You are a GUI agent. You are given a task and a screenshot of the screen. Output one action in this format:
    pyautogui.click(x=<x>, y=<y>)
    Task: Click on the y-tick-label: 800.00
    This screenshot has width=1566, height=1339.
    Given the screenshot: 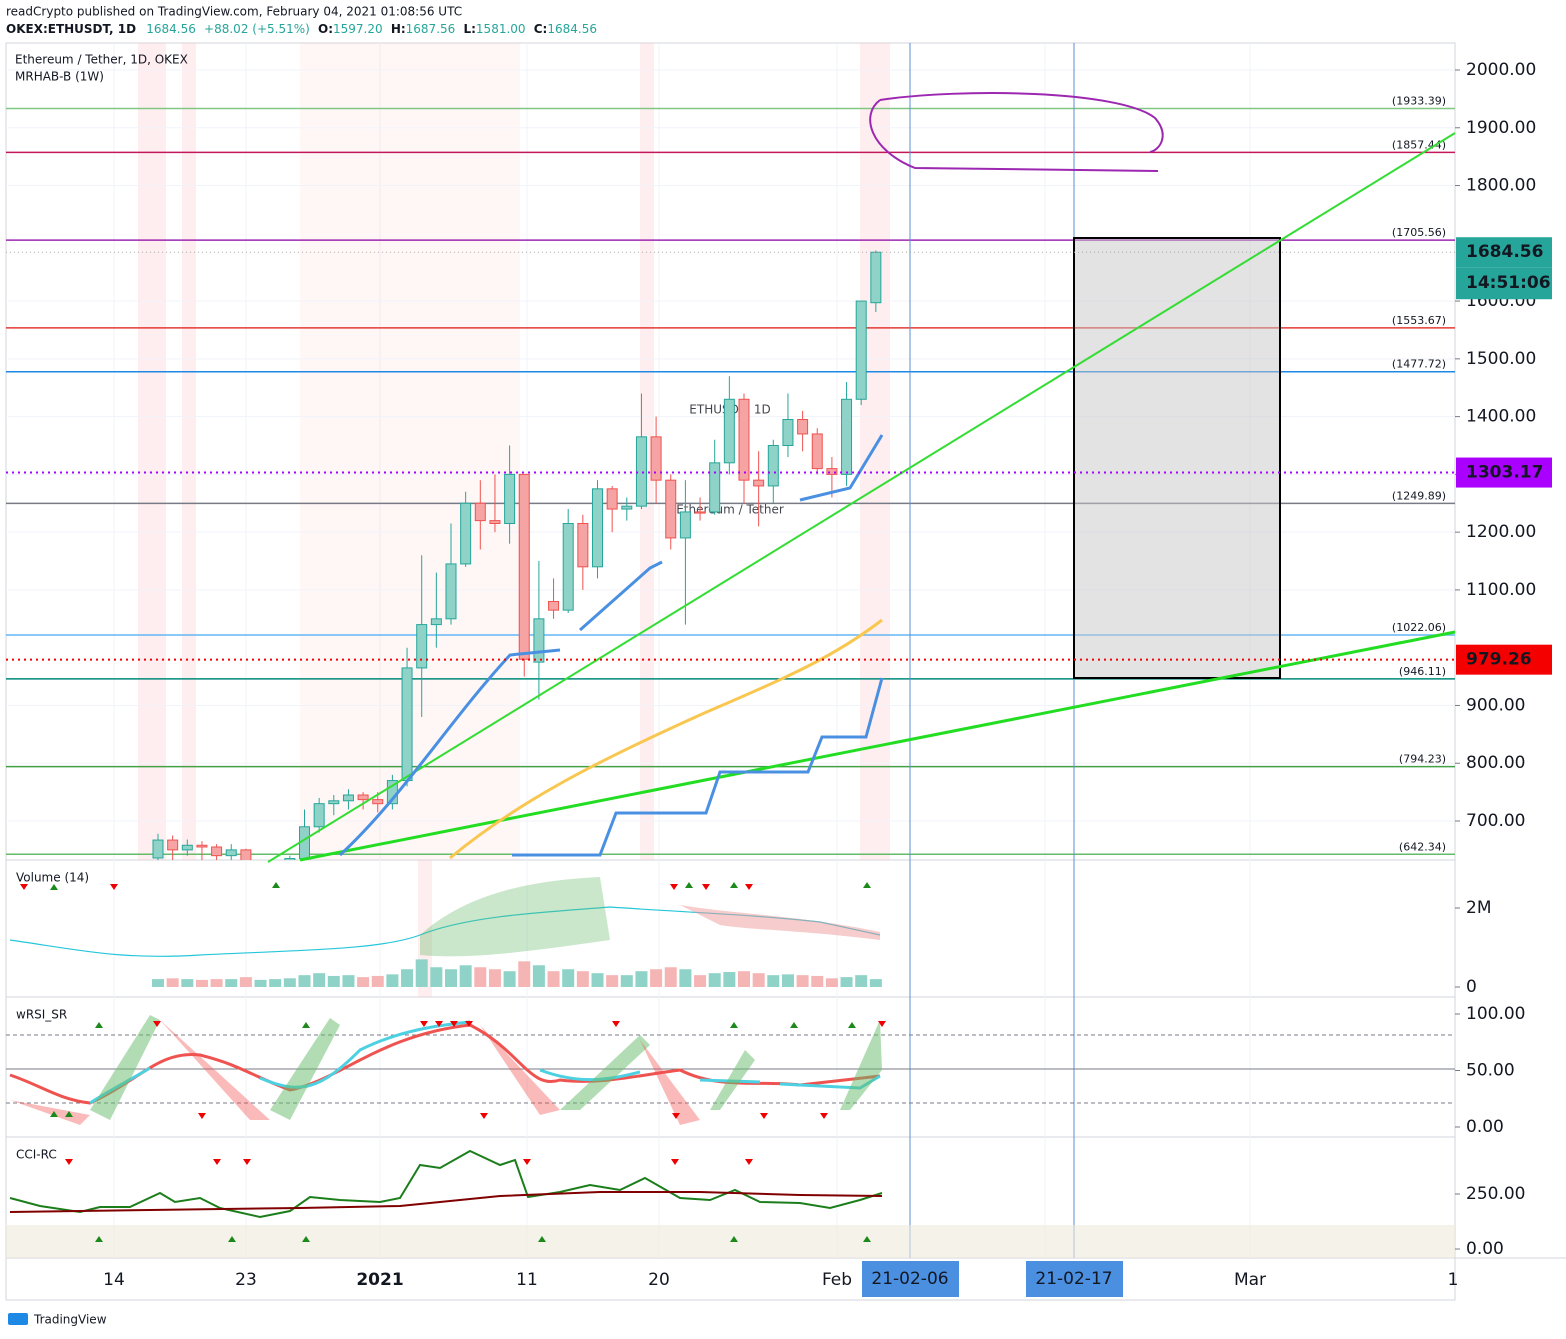 What is the action you would take?
    pyautogui.click(x=1495, y=763)
    